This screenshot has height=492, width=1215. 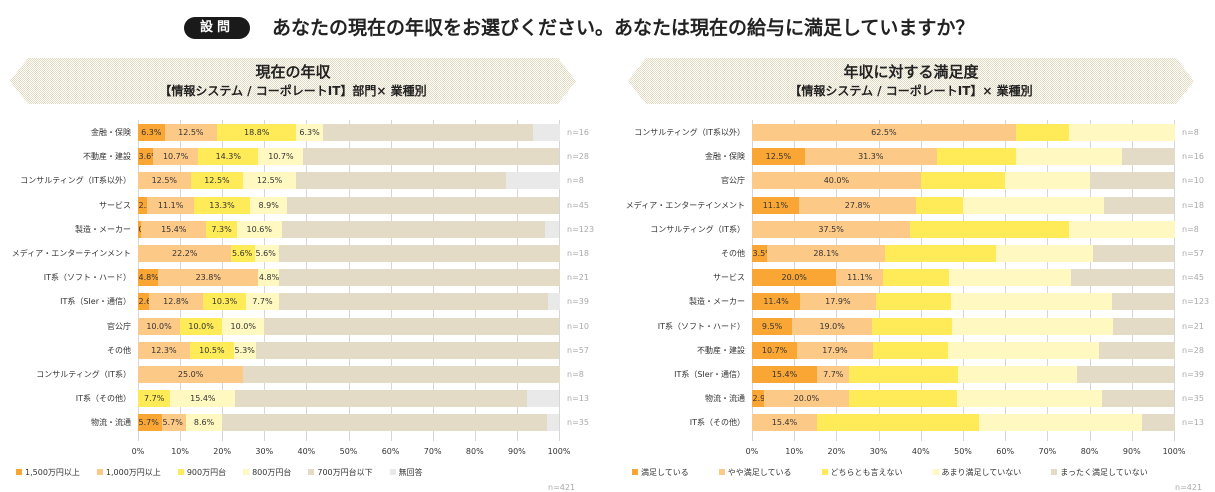 What do you see at coordinates (306, 451) in the screenshot?
I see `x-tick-label: 40%` at bounding box center [306, 451].